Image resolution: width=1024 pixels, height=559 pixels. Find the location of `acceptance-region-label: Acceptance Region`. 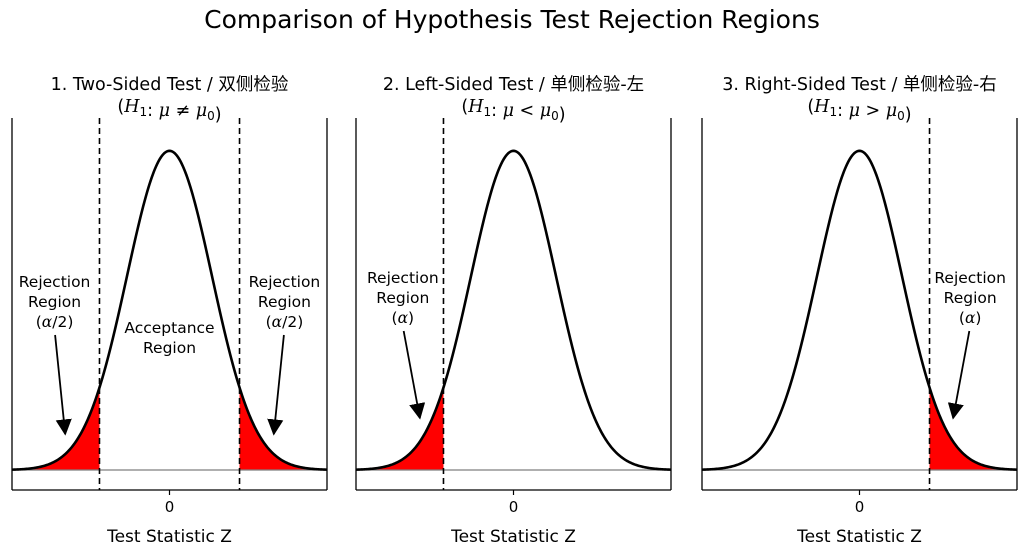

acceptance-region-label: Acceptance Region is located at coordinates (169, 338).